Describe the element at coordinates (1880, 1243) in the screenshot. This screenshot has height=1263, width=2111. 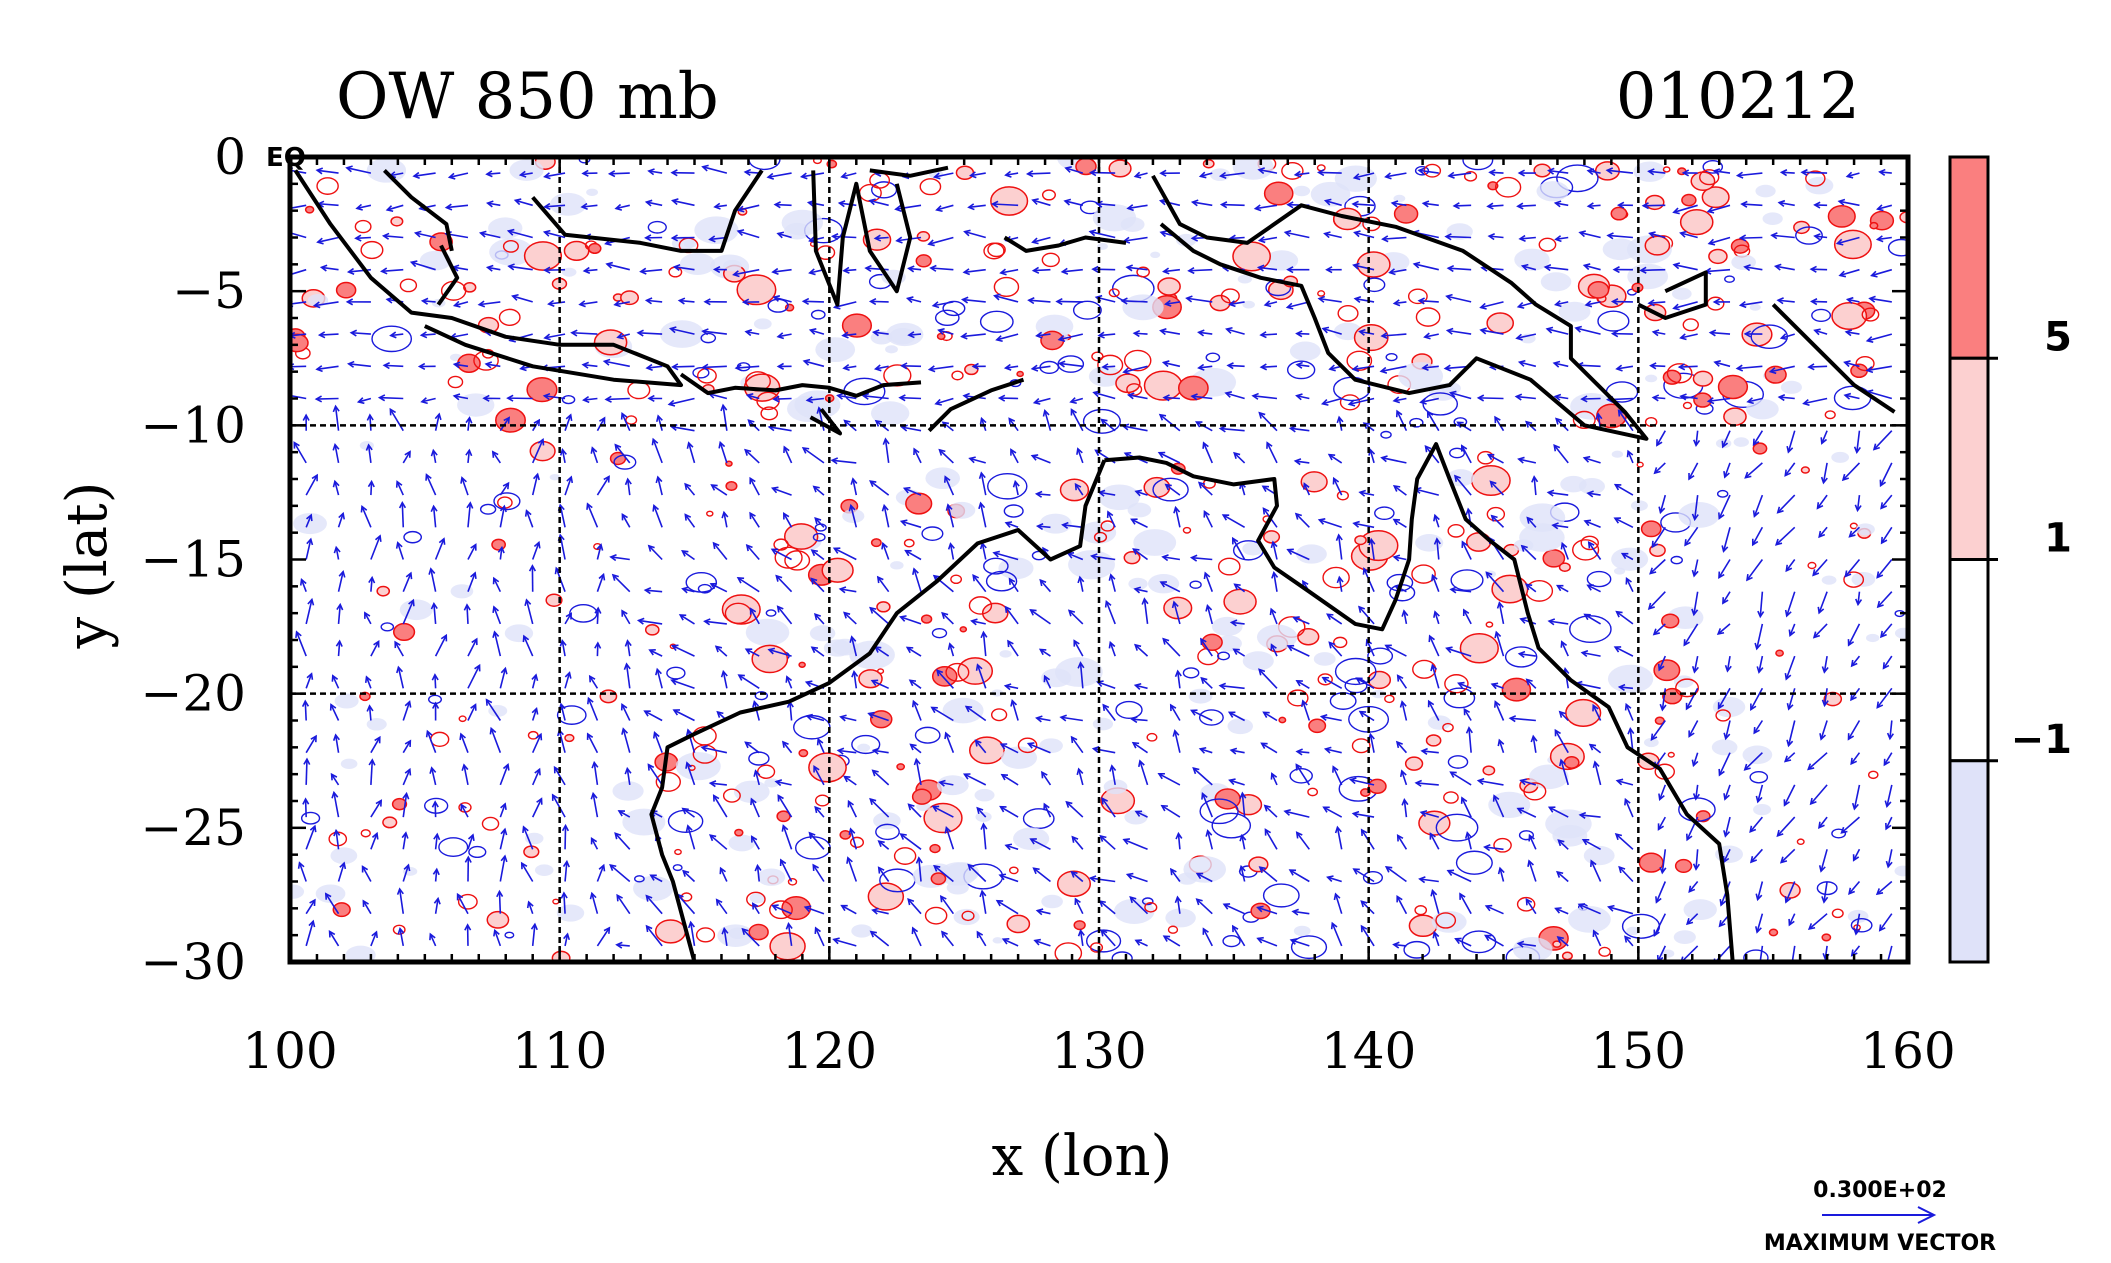
I see `vector-key-label: MAXIMUM VECTOR` at that location.